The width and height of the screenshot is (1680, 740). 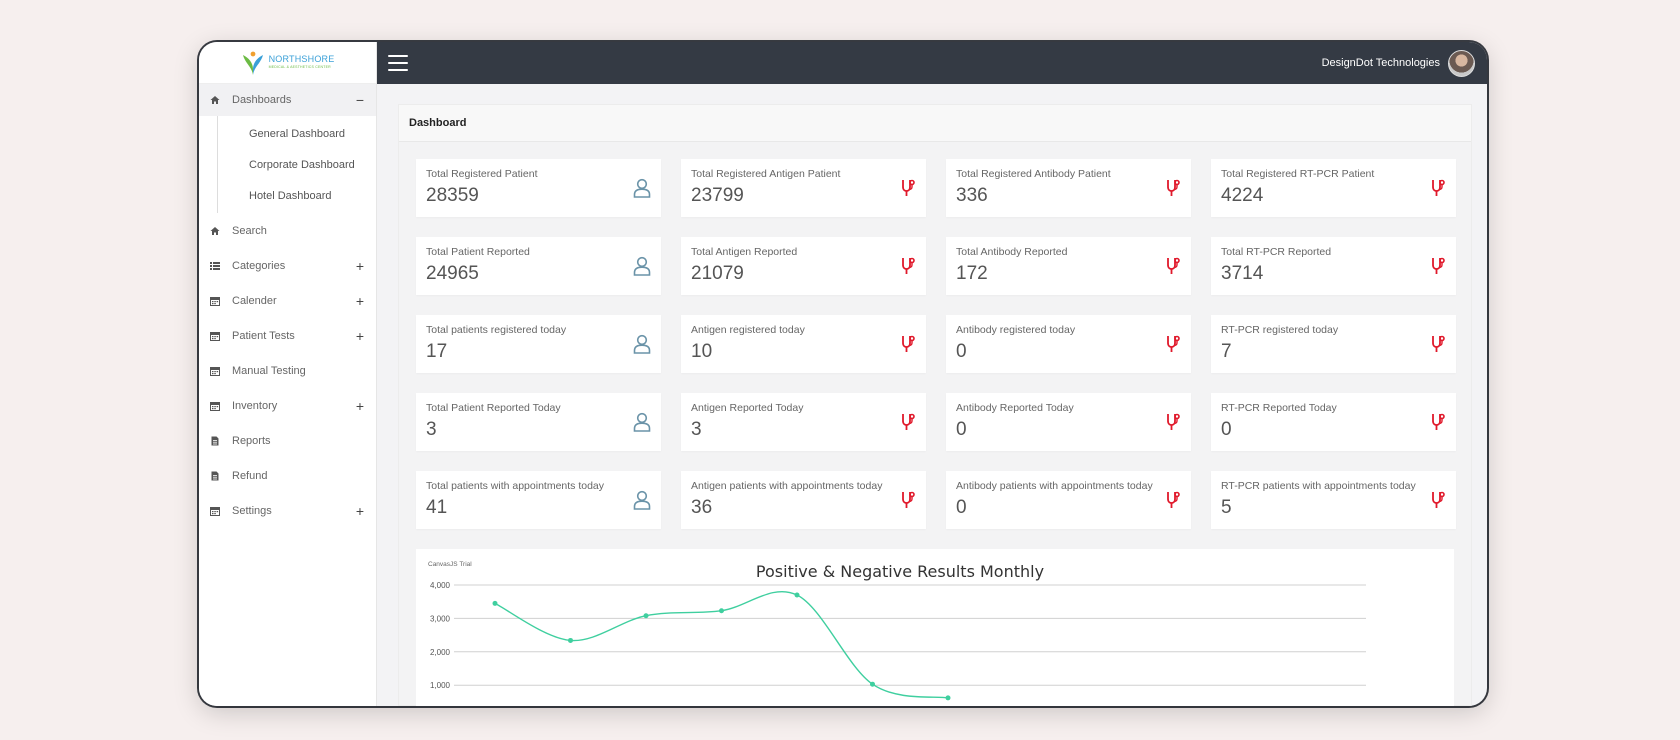 What do you see at coordinates (287, 335) in the screenshot?
I see `sidebar-item-patient-tests: Patient Tests +` at bounding box center [287, 335].